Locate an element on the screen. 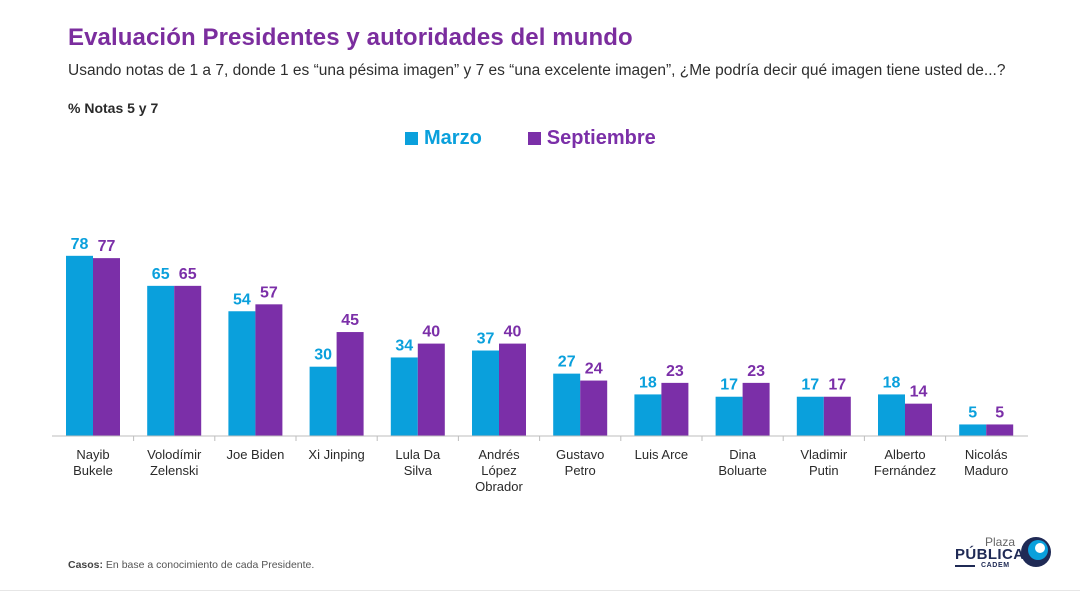  data-label-septiembre-3: 45 is located at coordinates (350, 320).